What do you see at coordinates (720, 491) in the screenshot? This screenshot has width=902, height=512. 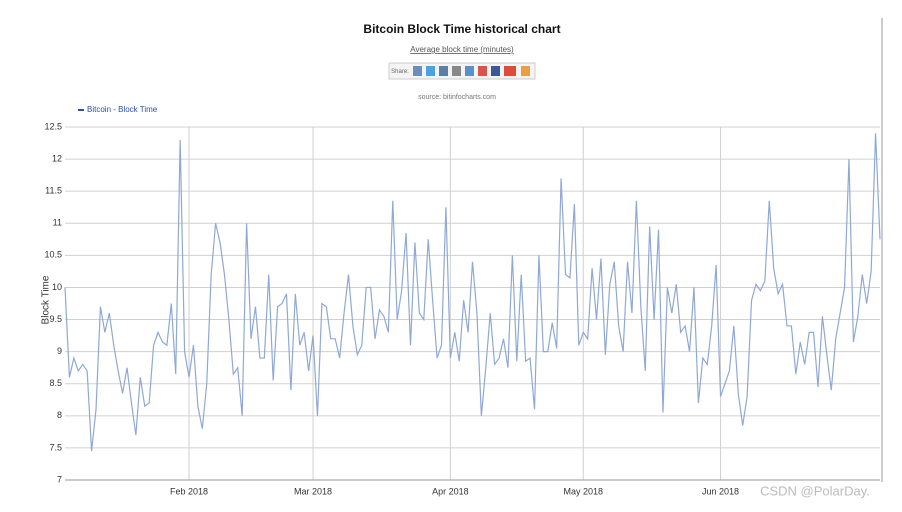 I see `x-tick-label: Jun 2018` at bounding box center [720, 491].